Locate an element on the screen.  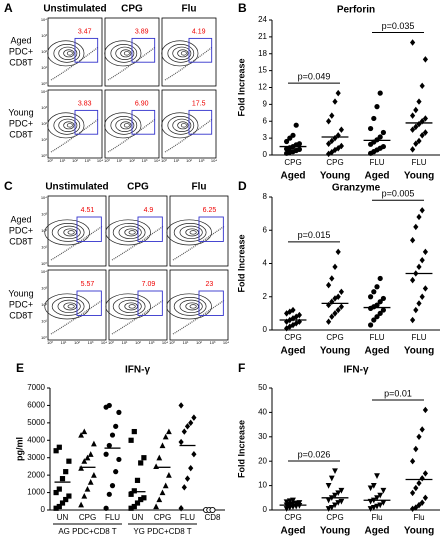
y-tick-label: 10³ is located at coordinates (44, 214).